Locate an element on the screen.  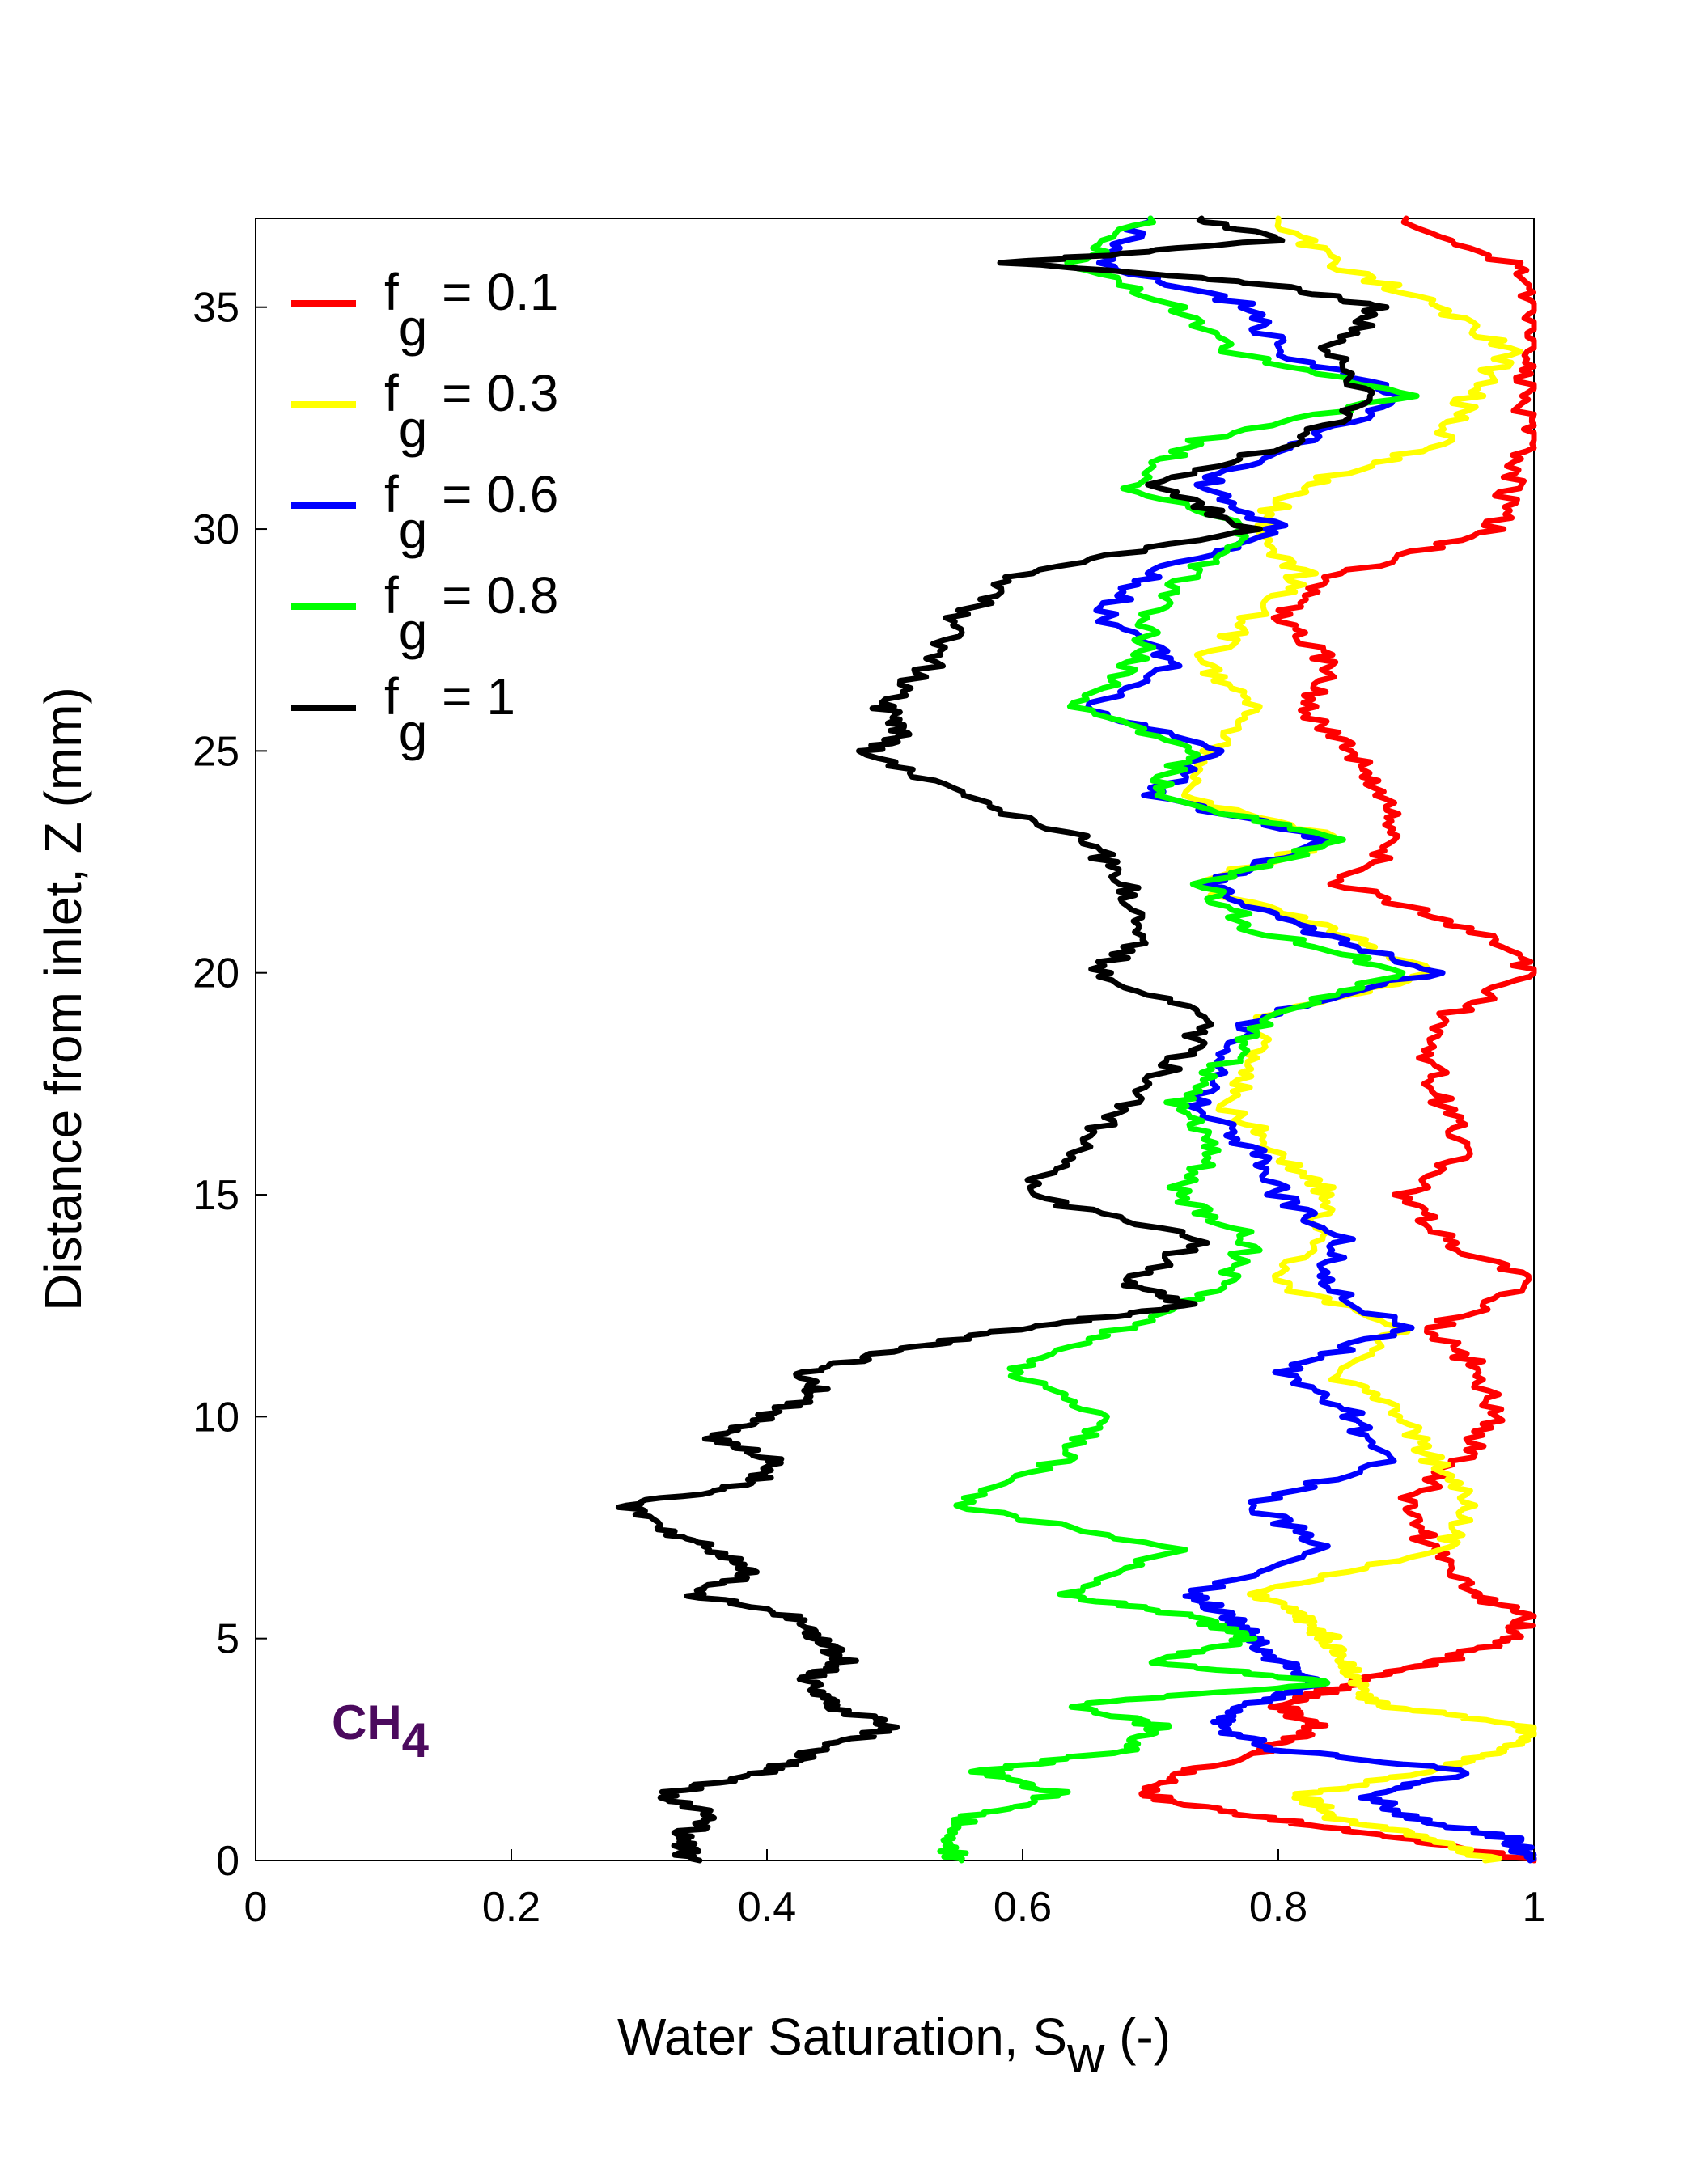
x-tick-label-3: 0.6 is located at coordinates (1023, 1908).